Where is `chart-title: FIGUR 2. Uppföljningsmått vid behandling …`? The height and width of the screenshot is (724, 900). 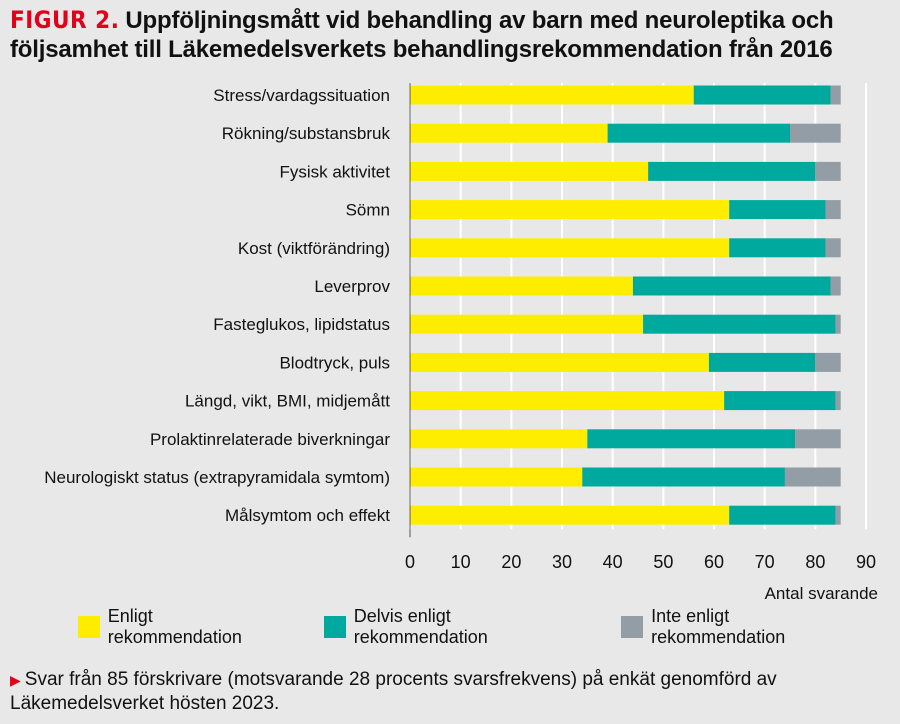
chart-title: FIGUR 2. Uppföljningsmått vid behandling … is located at coordinates (450, 35).